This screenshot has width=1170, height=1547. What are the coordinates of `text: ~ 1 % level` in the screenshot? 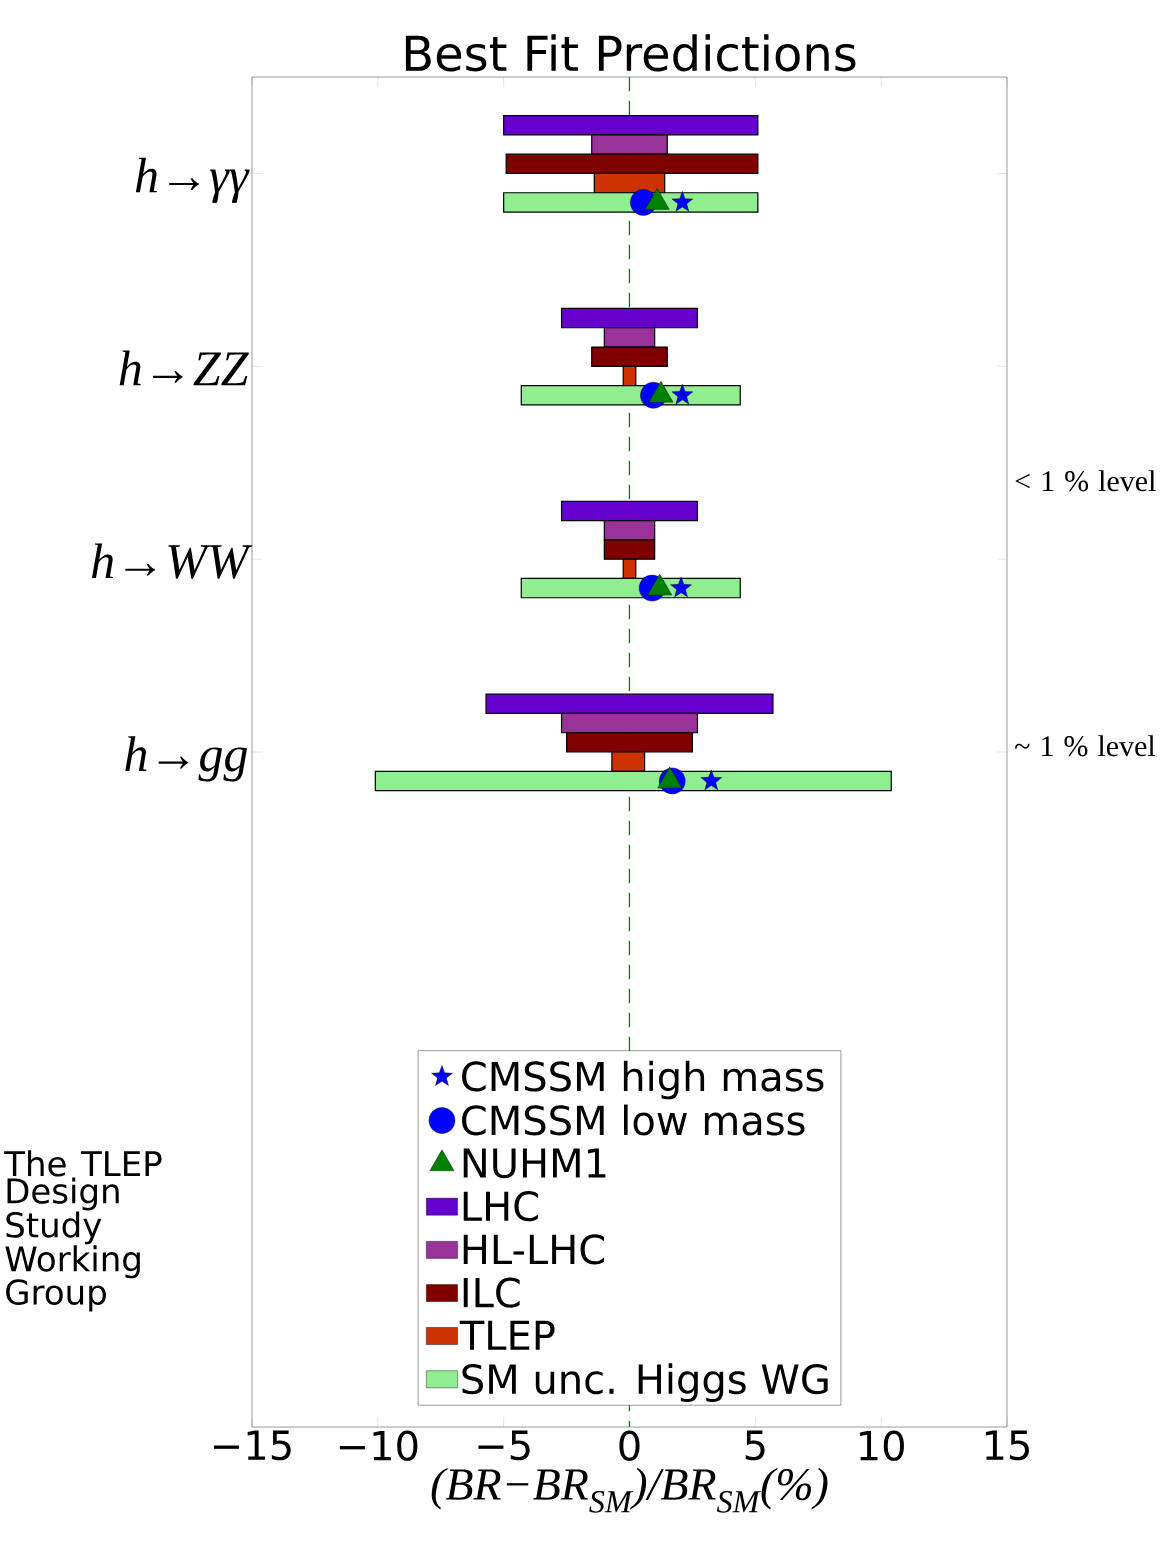 It's located at (1085, 746).